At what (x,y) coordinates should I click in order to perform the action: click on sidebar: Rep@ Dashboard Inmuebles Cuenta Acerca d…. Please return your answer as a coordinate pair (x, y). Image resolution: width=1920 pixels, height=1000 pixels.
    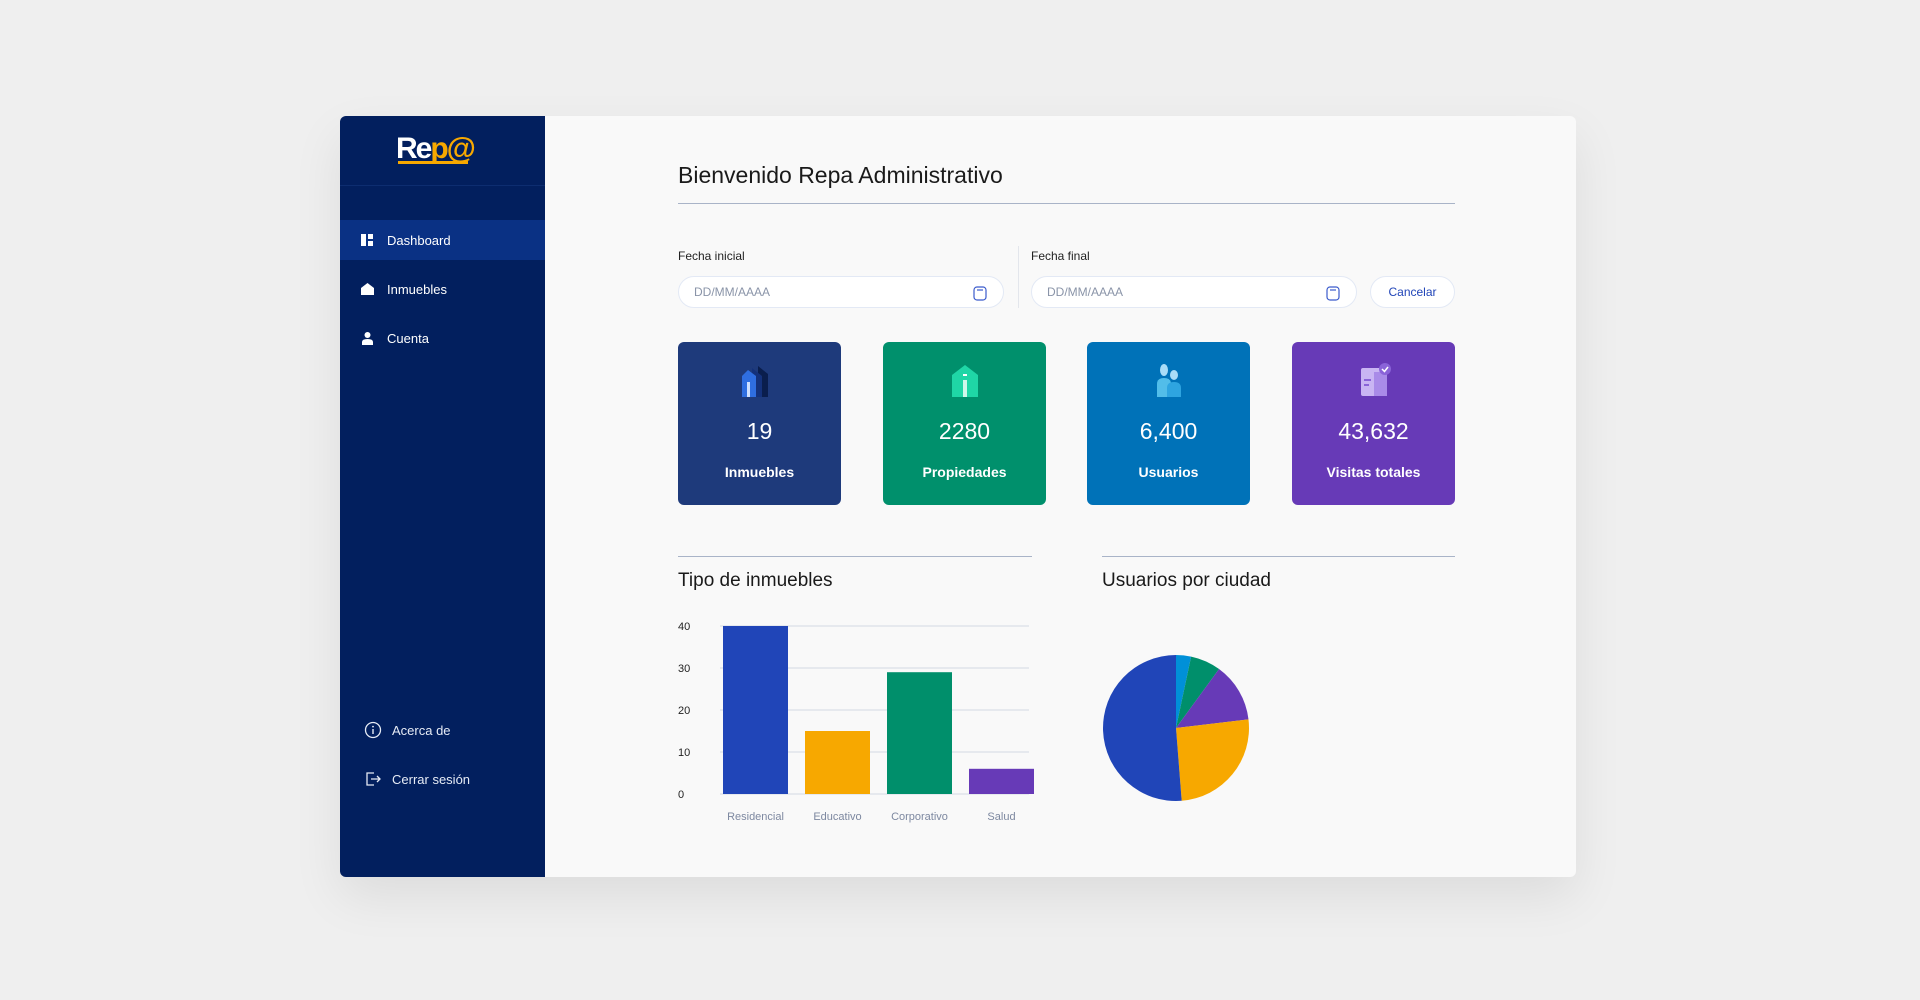
    Looking at the image, I should click on (442, 496).